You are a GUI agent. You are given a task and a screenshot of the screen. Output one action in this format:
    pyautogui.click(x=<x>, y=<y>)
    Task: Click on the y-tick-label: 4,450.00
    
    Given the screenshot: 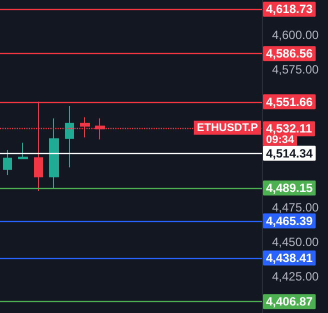 What is the action you would take?
    pyautogui.click(x=296, y=242)
    